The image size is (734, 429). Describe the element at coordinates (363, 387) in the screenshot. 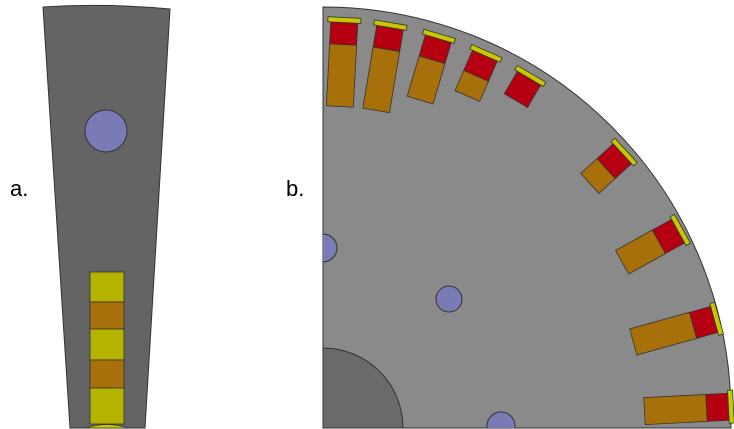

I see `shaft-quarter` at that location.